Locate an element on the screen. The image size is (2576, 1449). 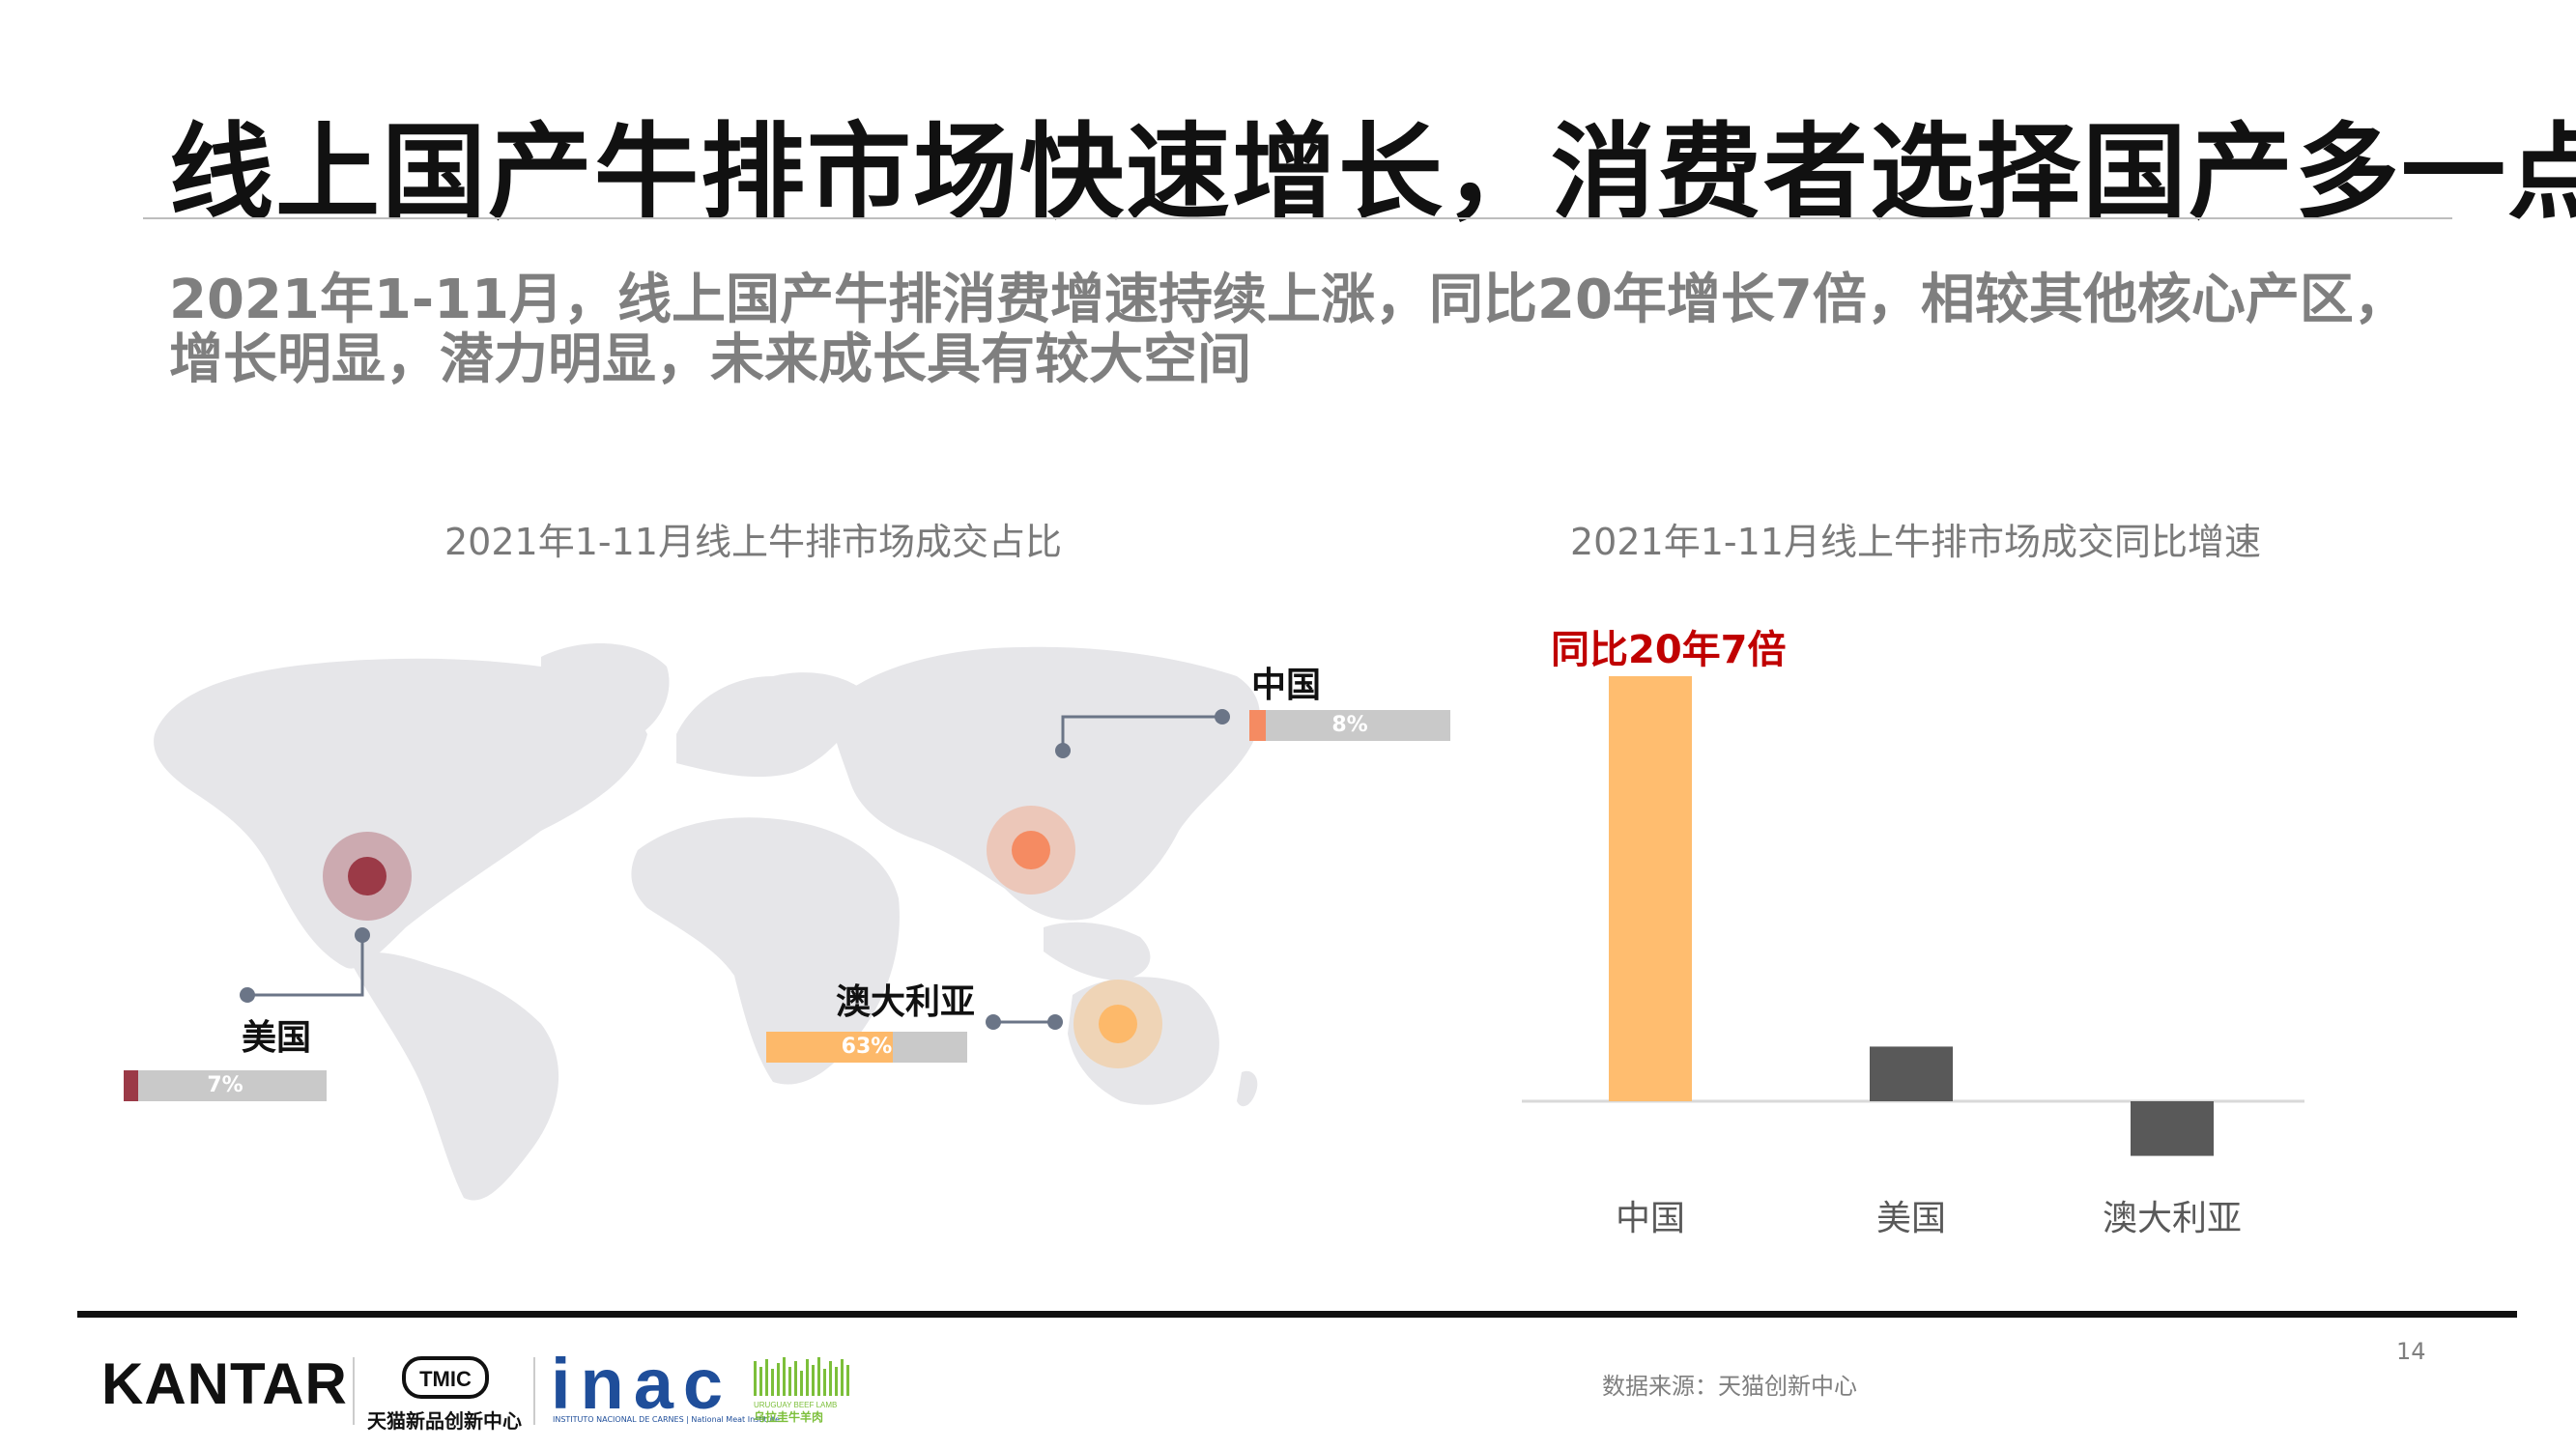
new-zealand-shape is located at coordinates (1248, 1088).